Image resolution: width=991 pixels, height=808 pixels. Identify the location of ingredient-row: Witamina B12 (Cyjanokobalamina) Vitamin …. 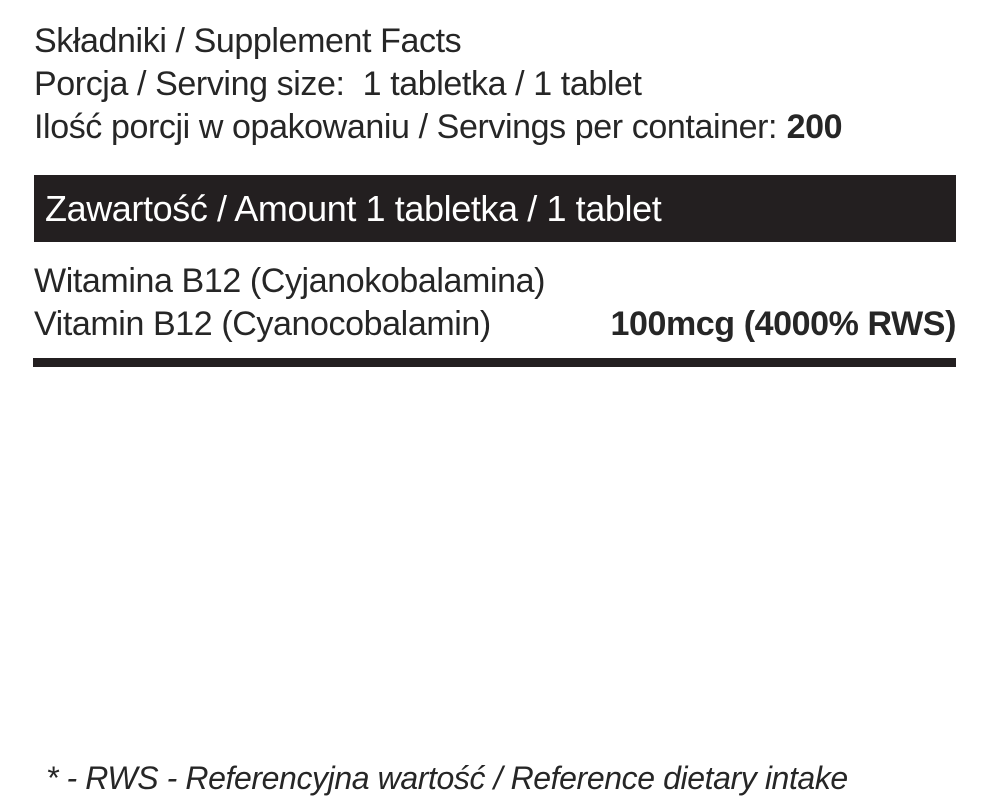
(495, 303).